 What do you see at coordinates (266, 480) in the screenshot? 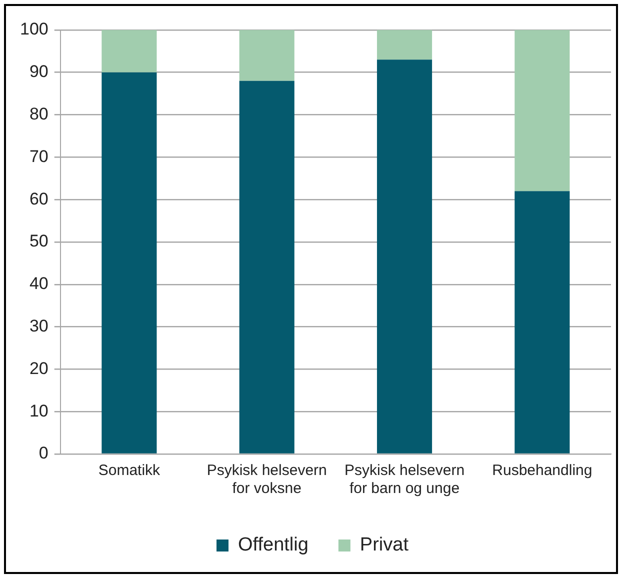
I see `x-tick-label: Psykisk helsevern for voksne` at bounding box center [266, 480].